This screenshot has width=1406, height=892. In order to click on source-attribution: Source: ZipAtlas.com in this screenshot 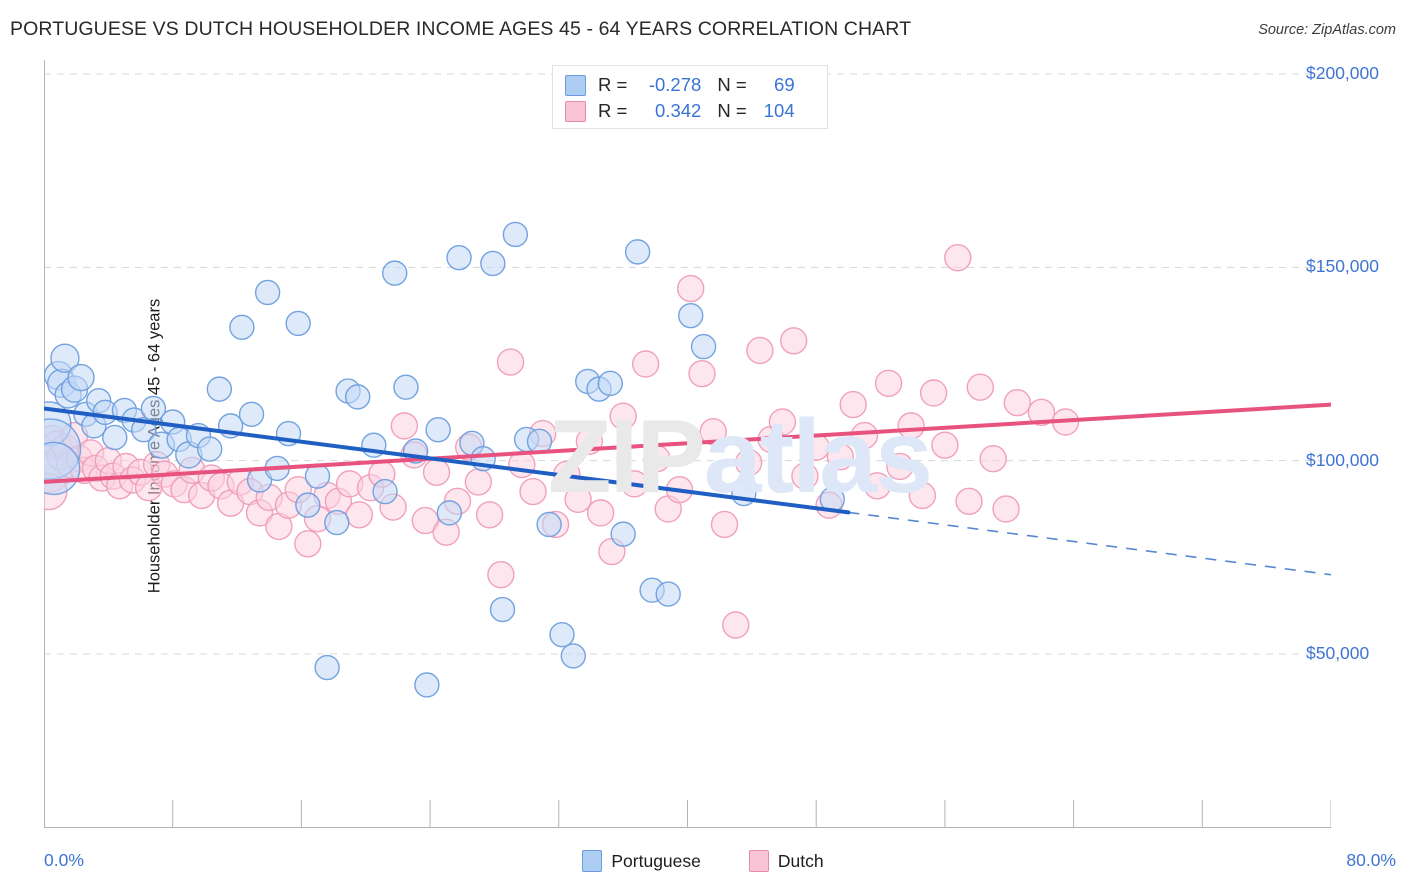, I will do `click(1327, 30)`.